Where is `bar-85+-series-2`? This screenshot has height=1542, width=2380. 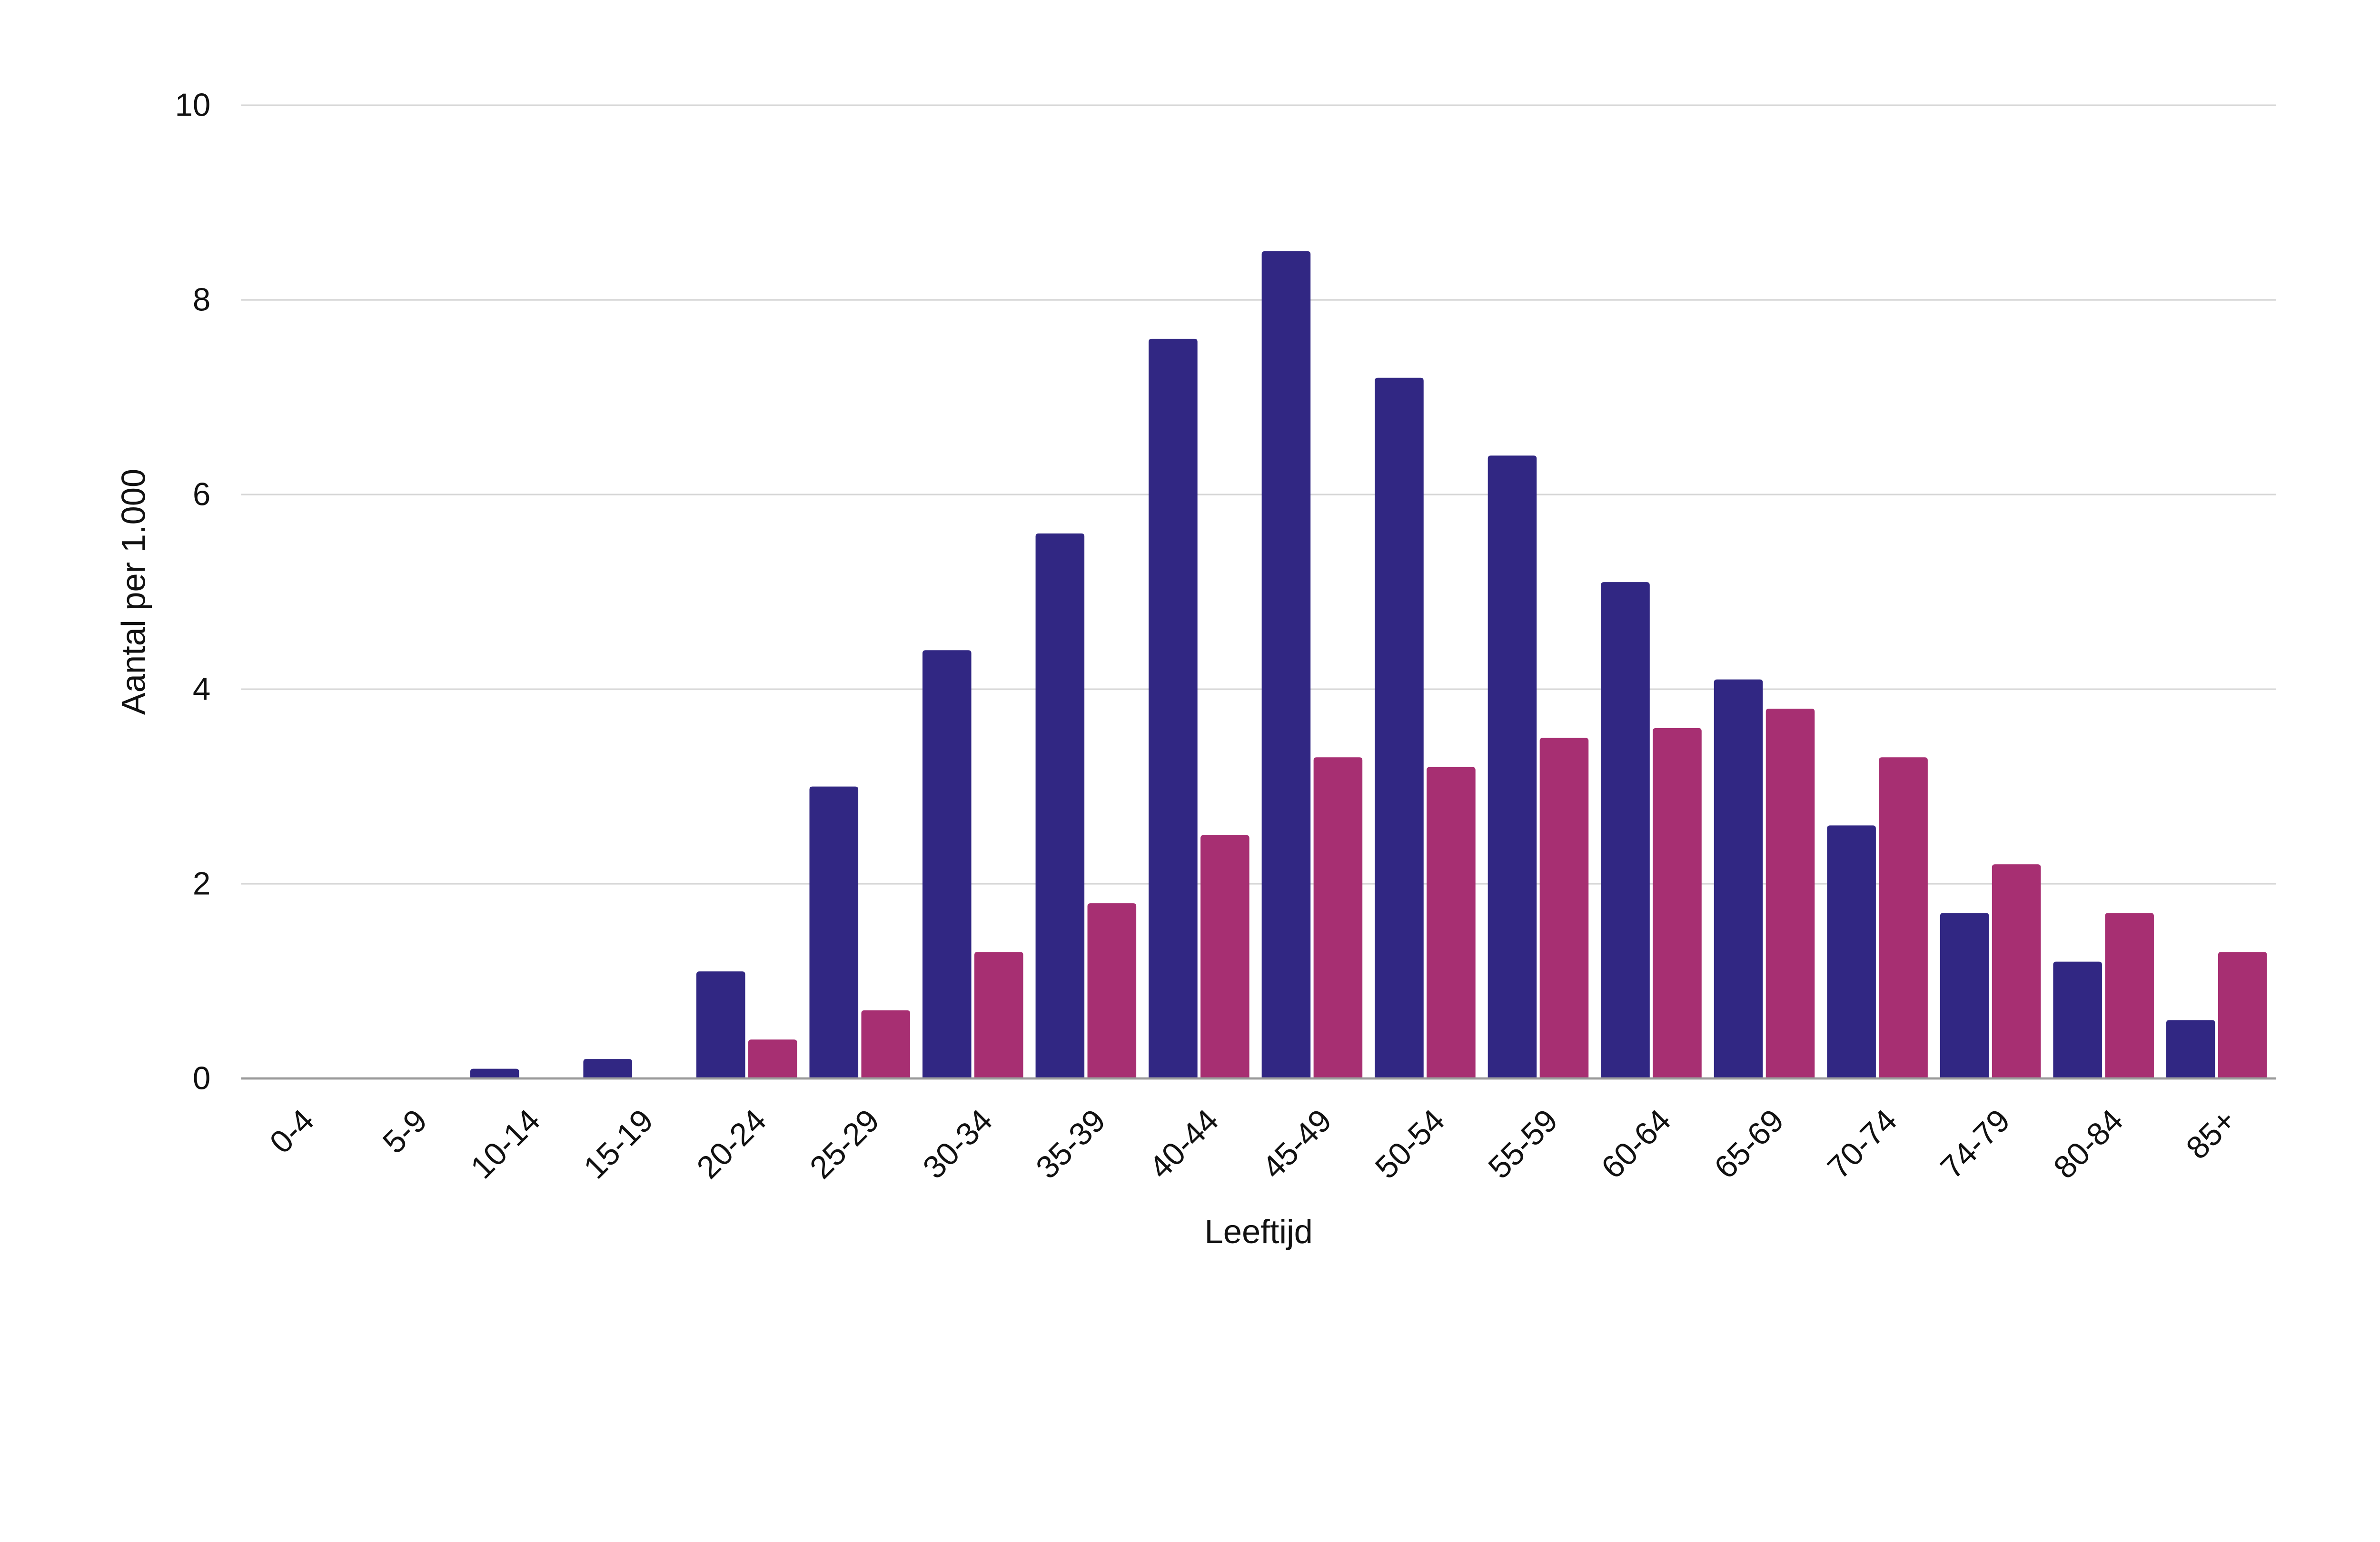
bar-85+-series-2 is located at coordinates (2242, 1016).